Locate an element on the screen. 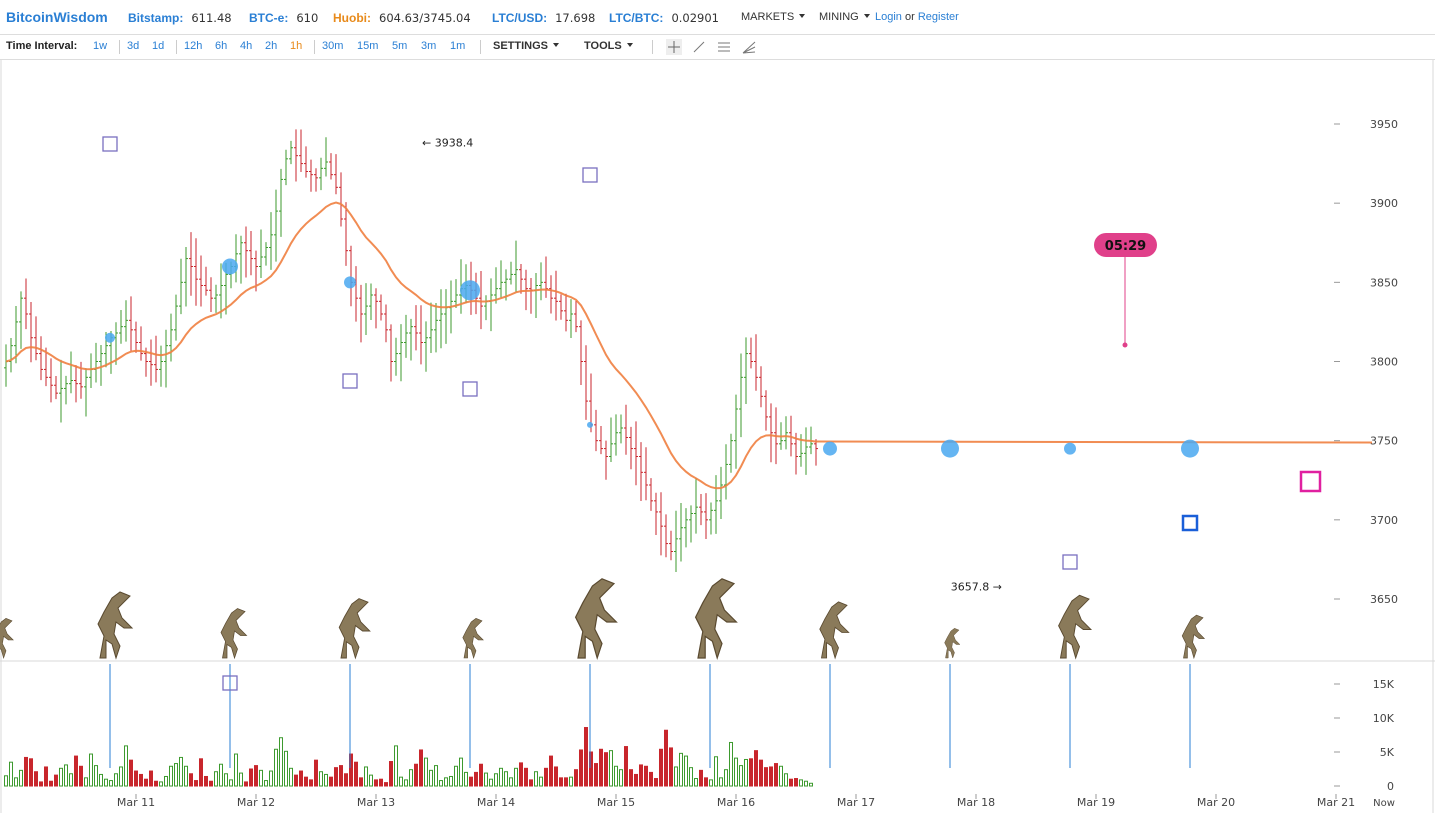  volume-tick-label: 15K is located at coordinates (1384, 684).